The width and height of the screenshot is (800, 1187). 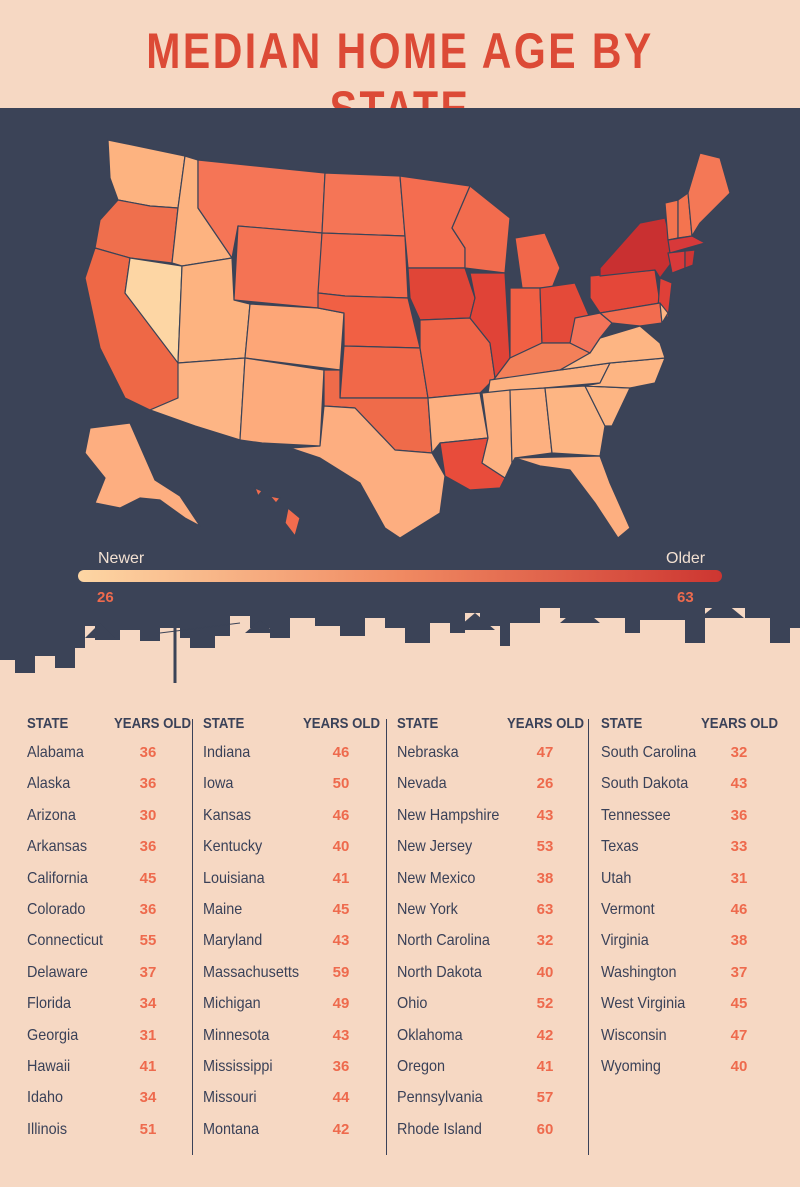 What do you see at coordinates (443, 941) in the screenshot?
I see `state-name: North Carolina` at bounding box center [443, 941].